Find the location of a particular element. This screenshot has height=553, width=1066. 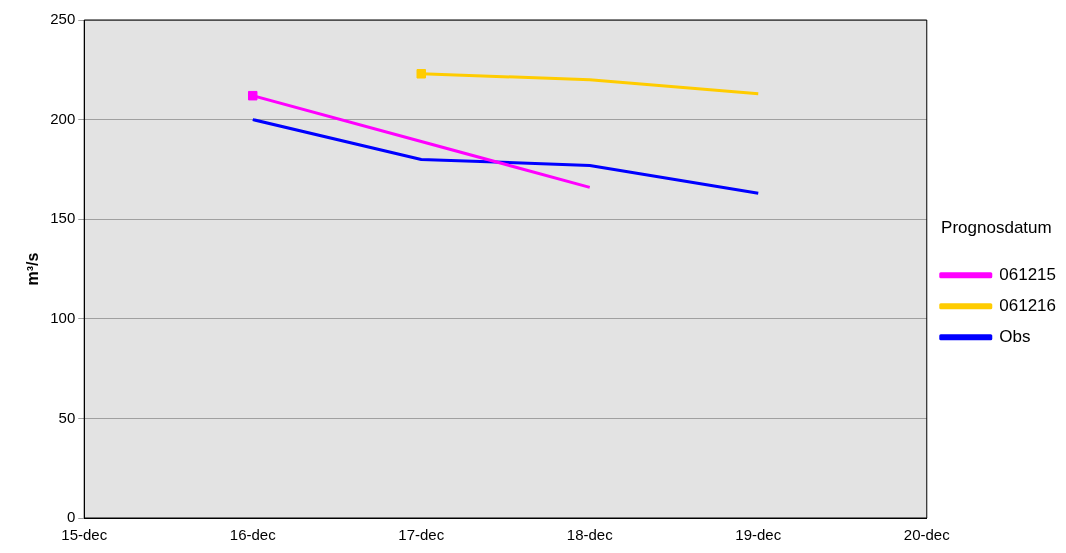

y-tick-label: 0 is located at coordinates (71, 517).